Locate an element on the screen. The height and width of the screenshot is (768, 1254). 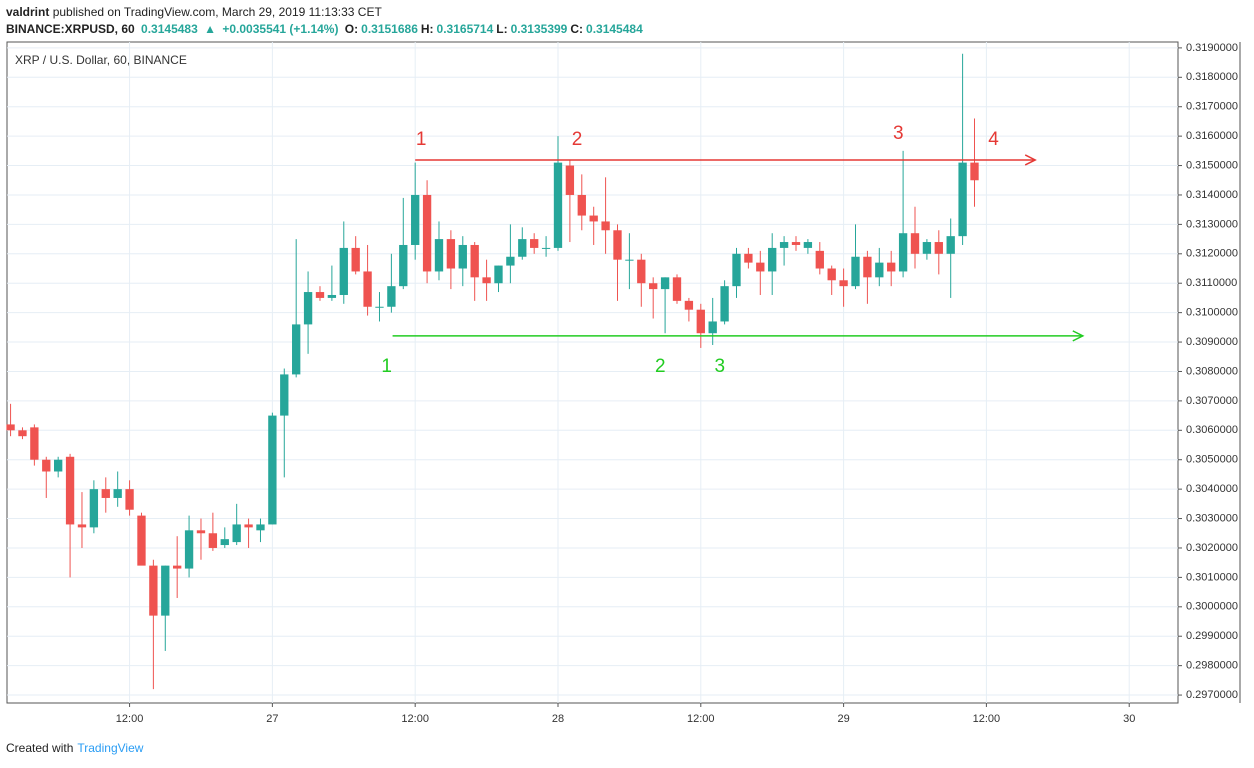
x-tick-label: 30 is located at coordinates (1129, 719).